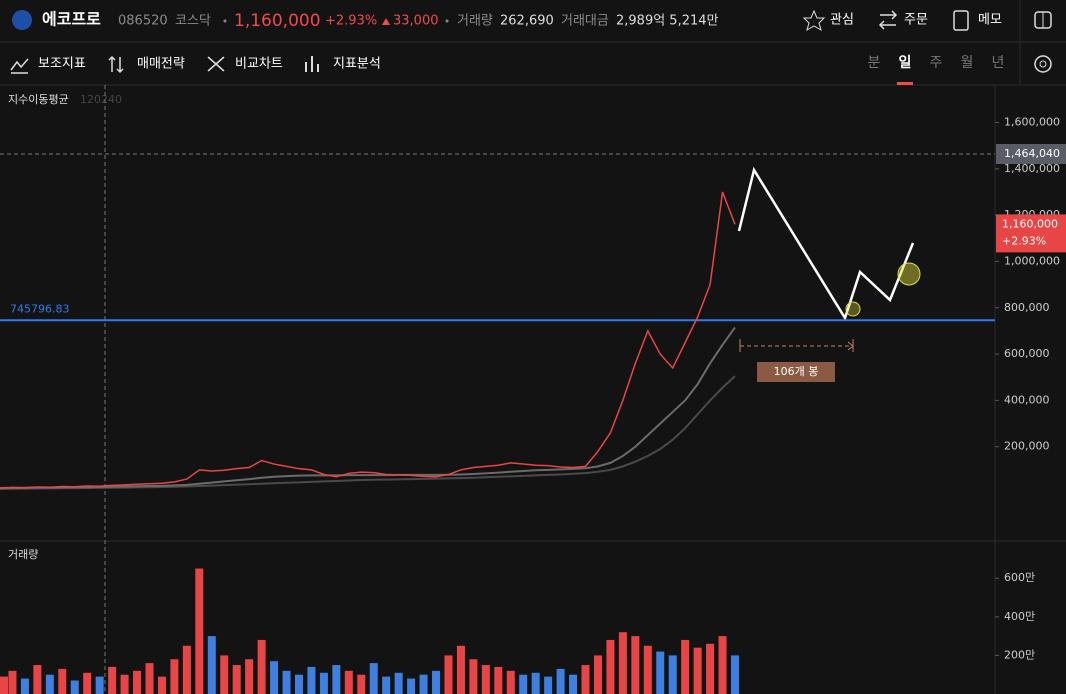 This screenshot has height=694, width=1066. I want to click on y-tick-label: 200,000, so click(1027, 446).